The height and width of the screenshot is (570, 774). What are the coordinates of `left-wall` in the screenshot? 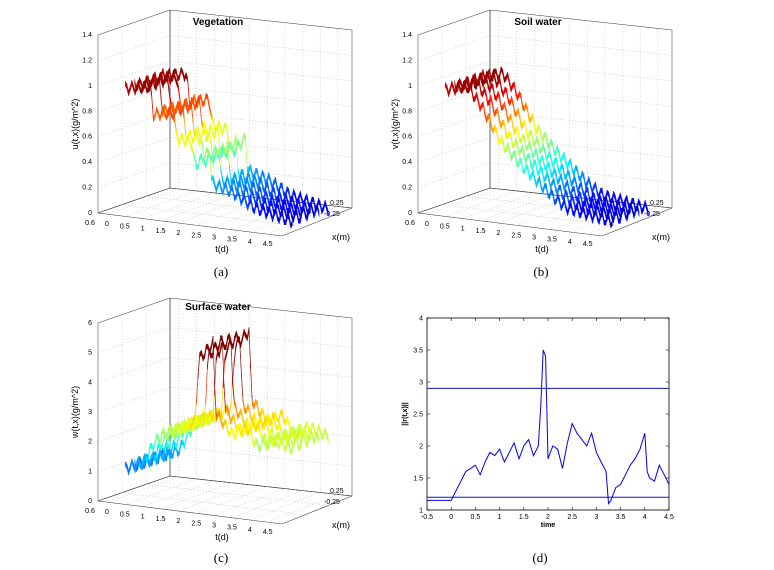 It's located at (454, 111).